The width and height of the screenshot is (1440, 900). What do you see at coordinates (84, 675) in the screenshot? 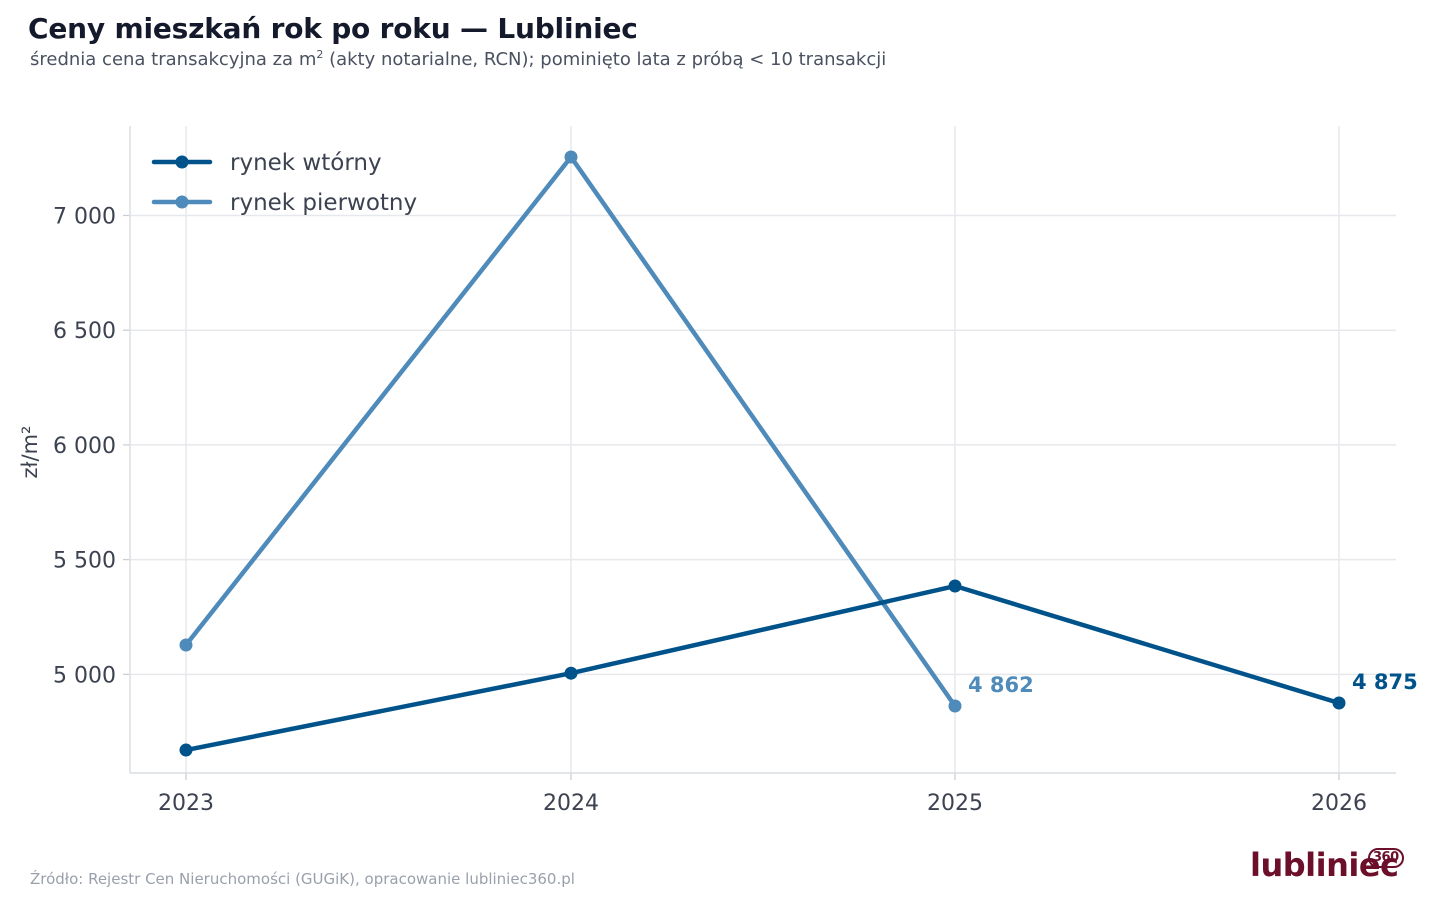
I see `y-tick-label: 5 000` at bounding box center [84, 675].